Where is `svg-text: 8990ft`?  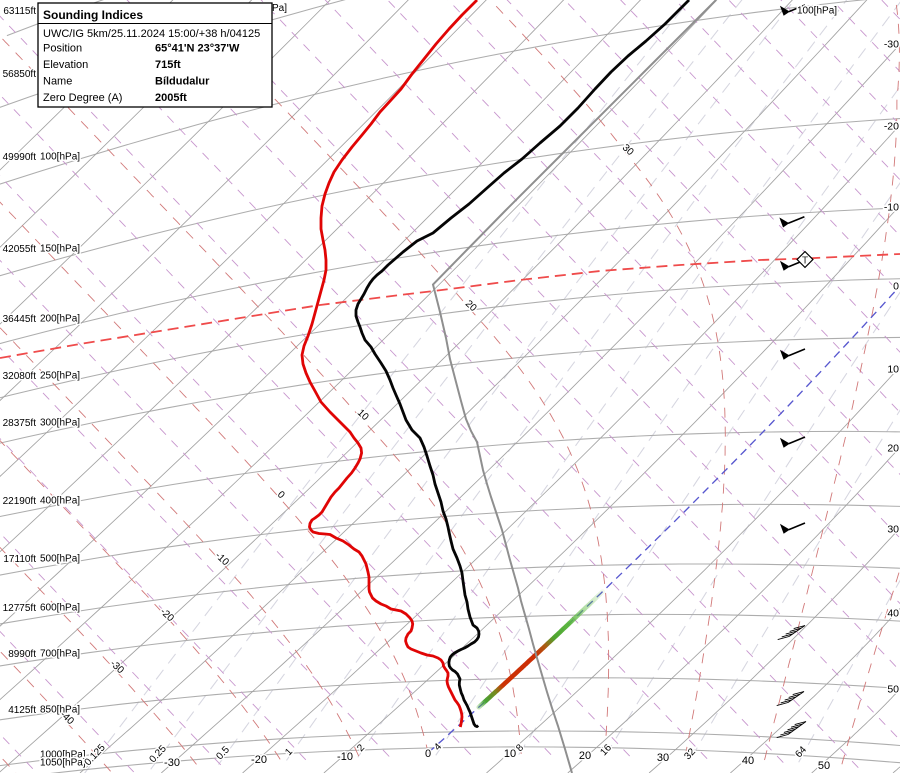 svg-text: 8990ft is located at coordinates (22, 654).